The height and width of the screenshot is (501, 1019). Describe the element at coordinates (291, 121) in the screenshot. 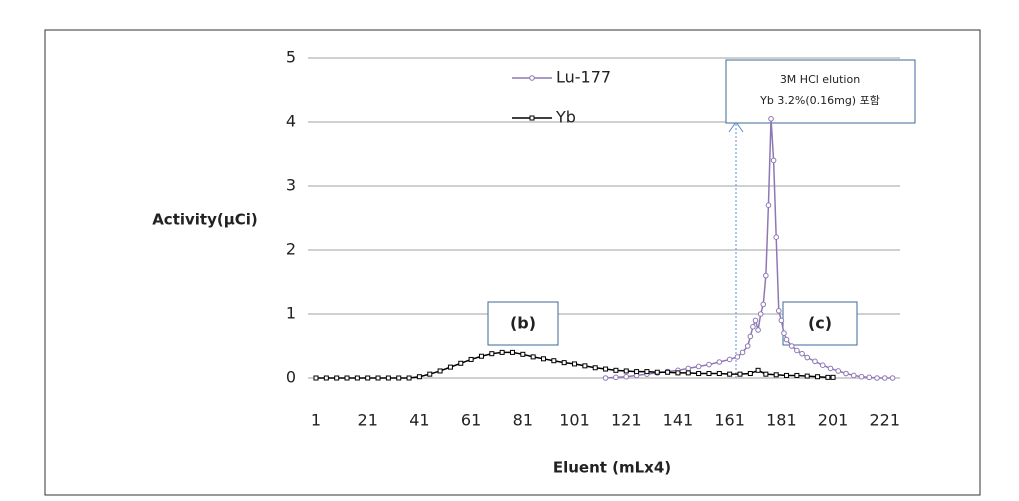

I see `y-tick-label: 4` at that location.